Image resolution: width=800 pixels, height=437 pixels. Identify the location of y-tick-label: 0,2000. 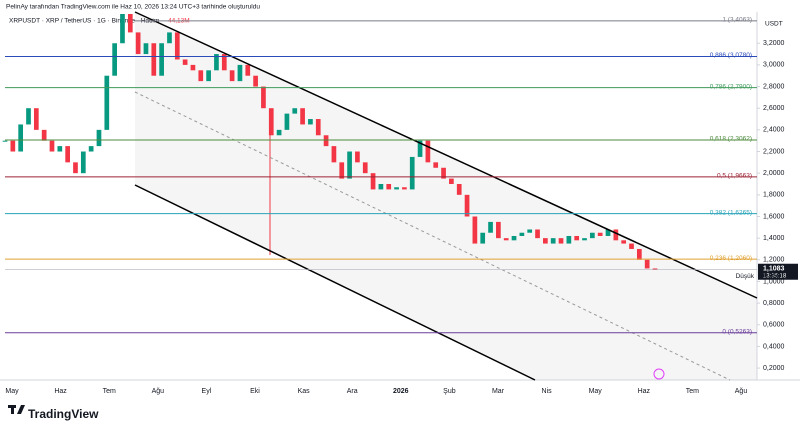
(774, 368).